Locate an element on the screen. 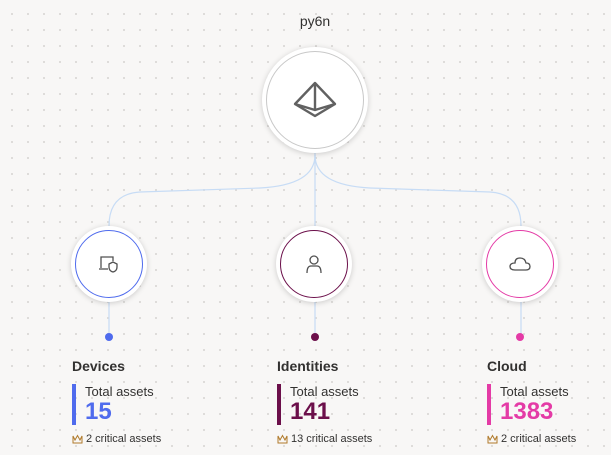 This screenshot has width=611, height=455. critical-assets: 13 critical assets is located at coordinates (332, 439).